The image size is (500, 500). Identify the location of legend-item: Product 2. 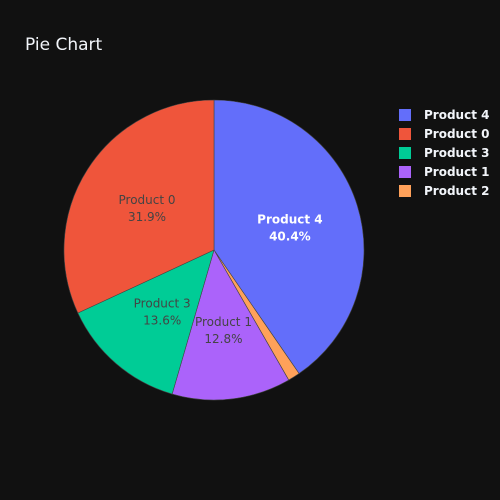
(444, 191).